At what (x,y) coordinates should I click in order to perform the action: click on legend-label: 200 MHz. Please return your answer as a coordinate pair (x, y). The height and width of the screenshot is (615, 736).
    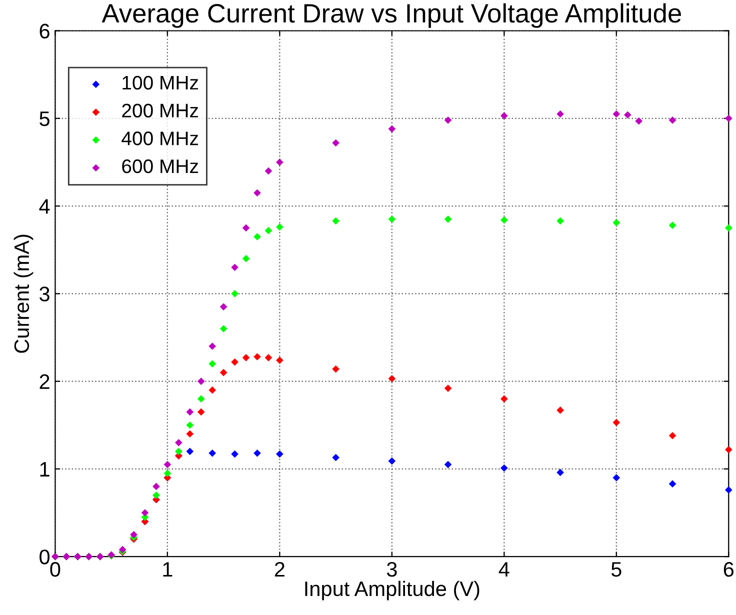
    Looking at the image, I should click on (160, 111).